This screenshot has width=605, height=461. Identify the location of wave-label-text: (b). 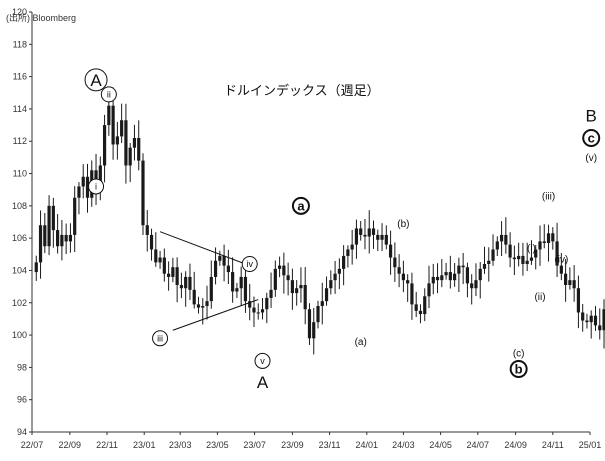
(403, 224).